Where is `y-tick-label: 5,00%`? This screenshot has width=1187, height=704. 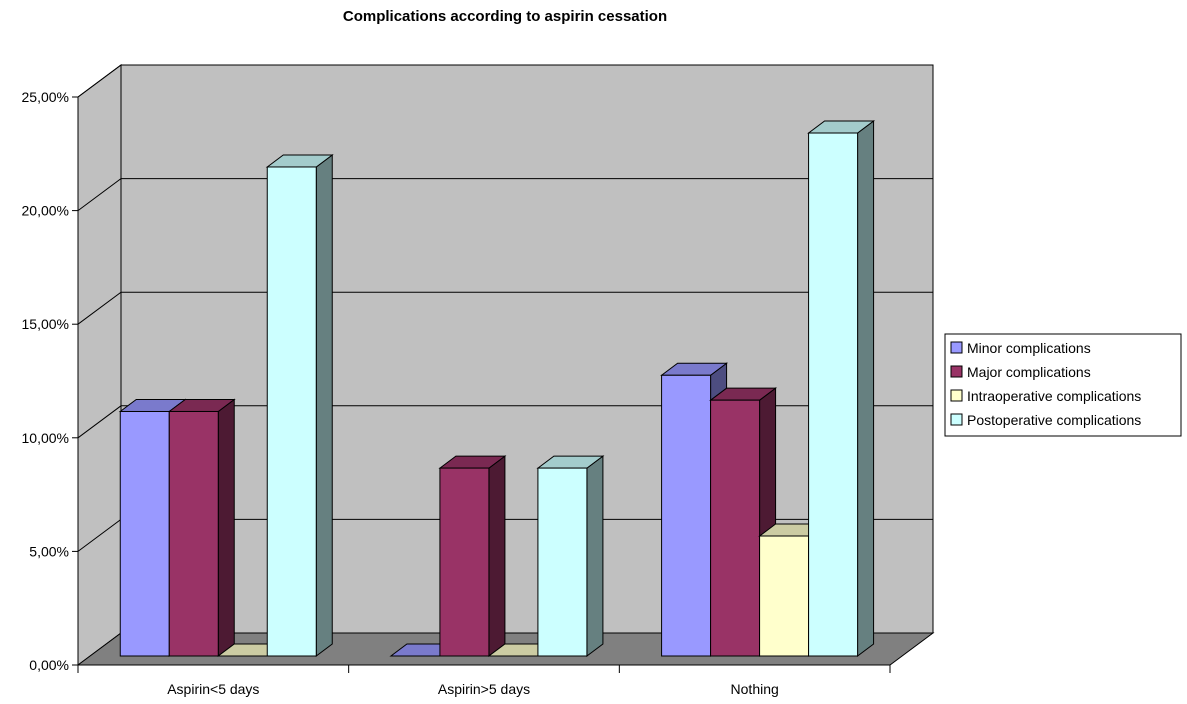 y-tick-label: 5,00% is located at coordinates (49, 551).